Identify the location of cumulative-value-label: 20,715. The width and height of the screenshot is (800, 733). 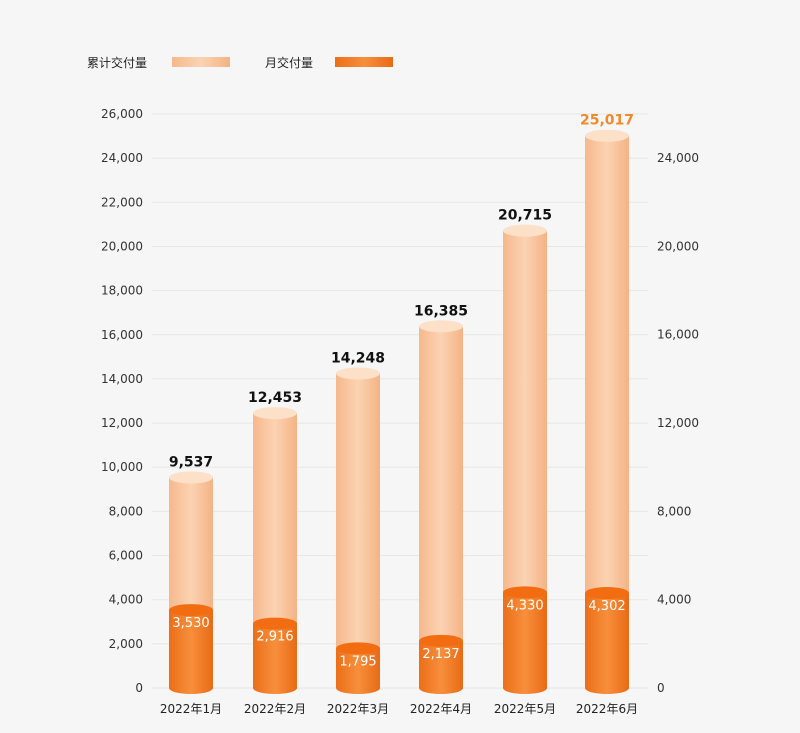
(525, 216).